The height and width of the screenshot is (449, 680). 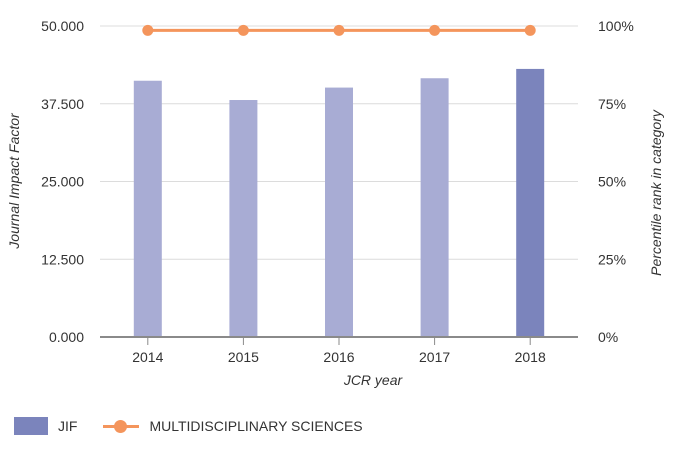 I want to click on left-tick-label: 25.000, so click(x=62, y=182).